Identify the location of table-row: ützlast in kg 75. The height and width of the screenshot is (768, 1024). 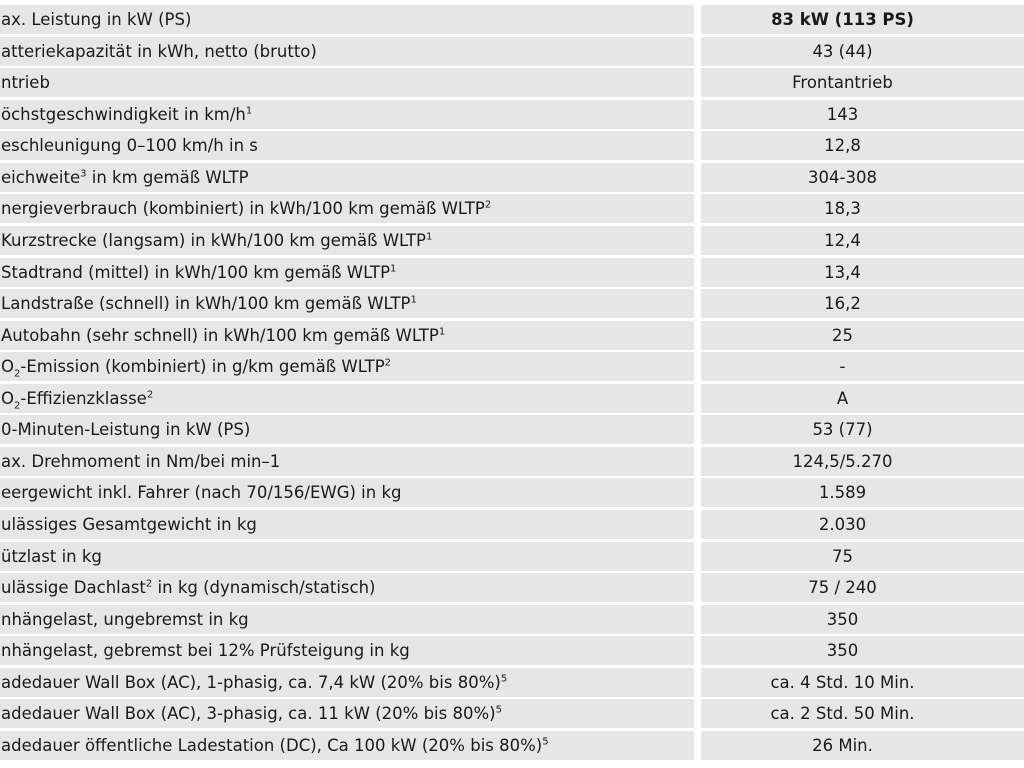
(512, 557).